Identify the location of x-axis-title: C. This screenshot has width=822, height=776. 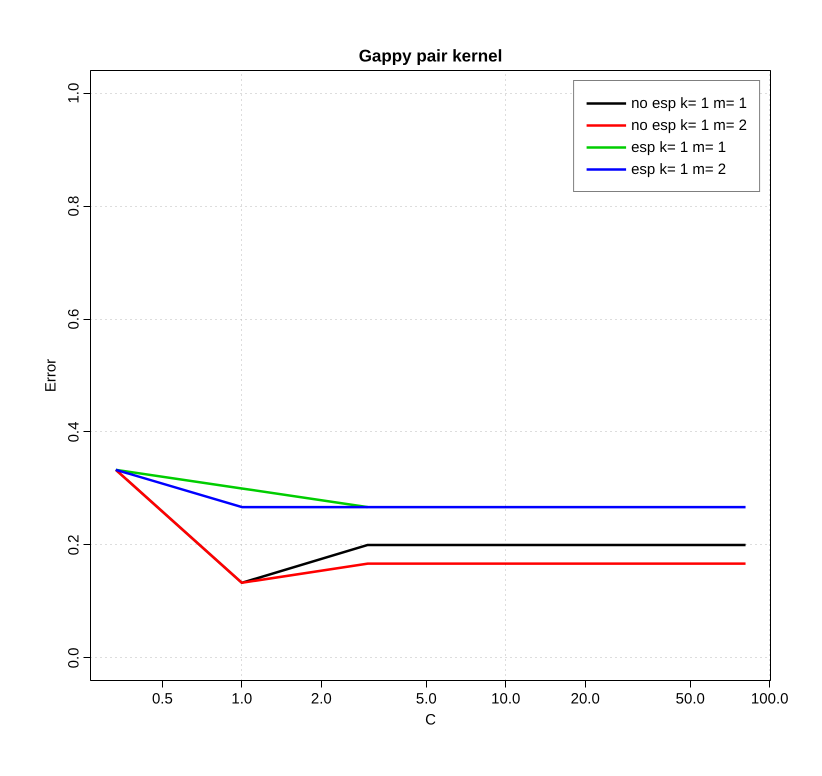
(430, 720).